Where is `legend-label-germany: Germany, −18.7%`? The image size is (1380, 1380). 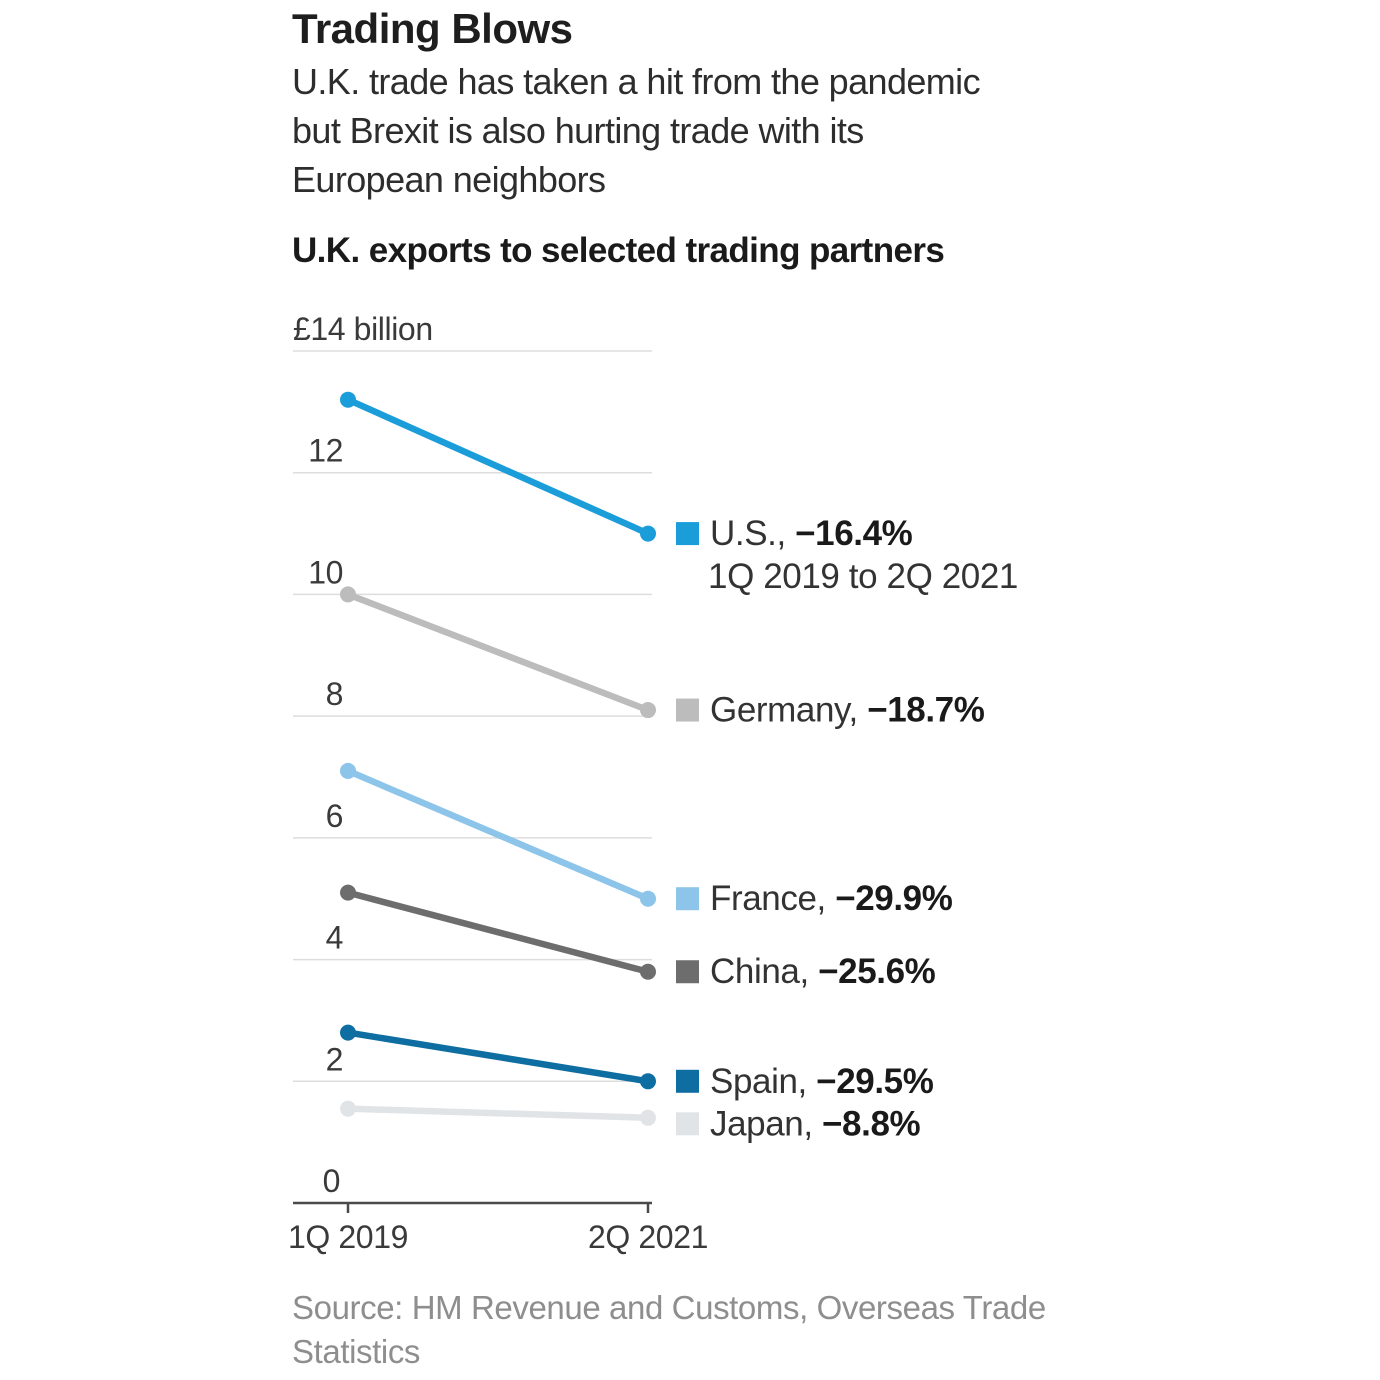 legend-label-germany: Germany, −18.7% is located at coordinates (847, 710).